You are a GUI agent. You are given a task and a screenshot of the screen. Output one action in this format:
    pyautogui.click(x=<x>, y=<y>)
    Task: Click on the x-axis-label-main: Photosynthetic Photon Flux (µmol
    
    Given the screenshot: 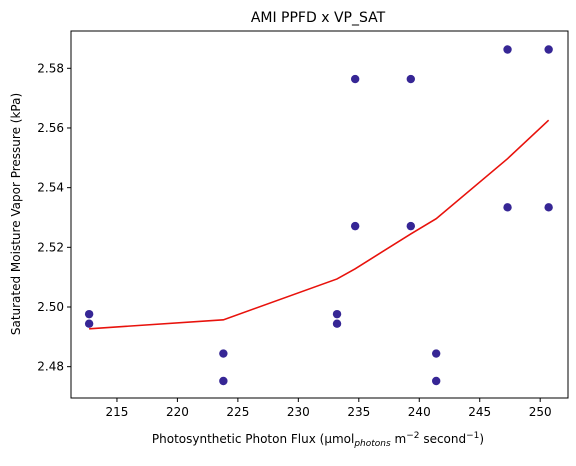 What is the action you would take?
    pyautogui.click(x=253, y=439)
    